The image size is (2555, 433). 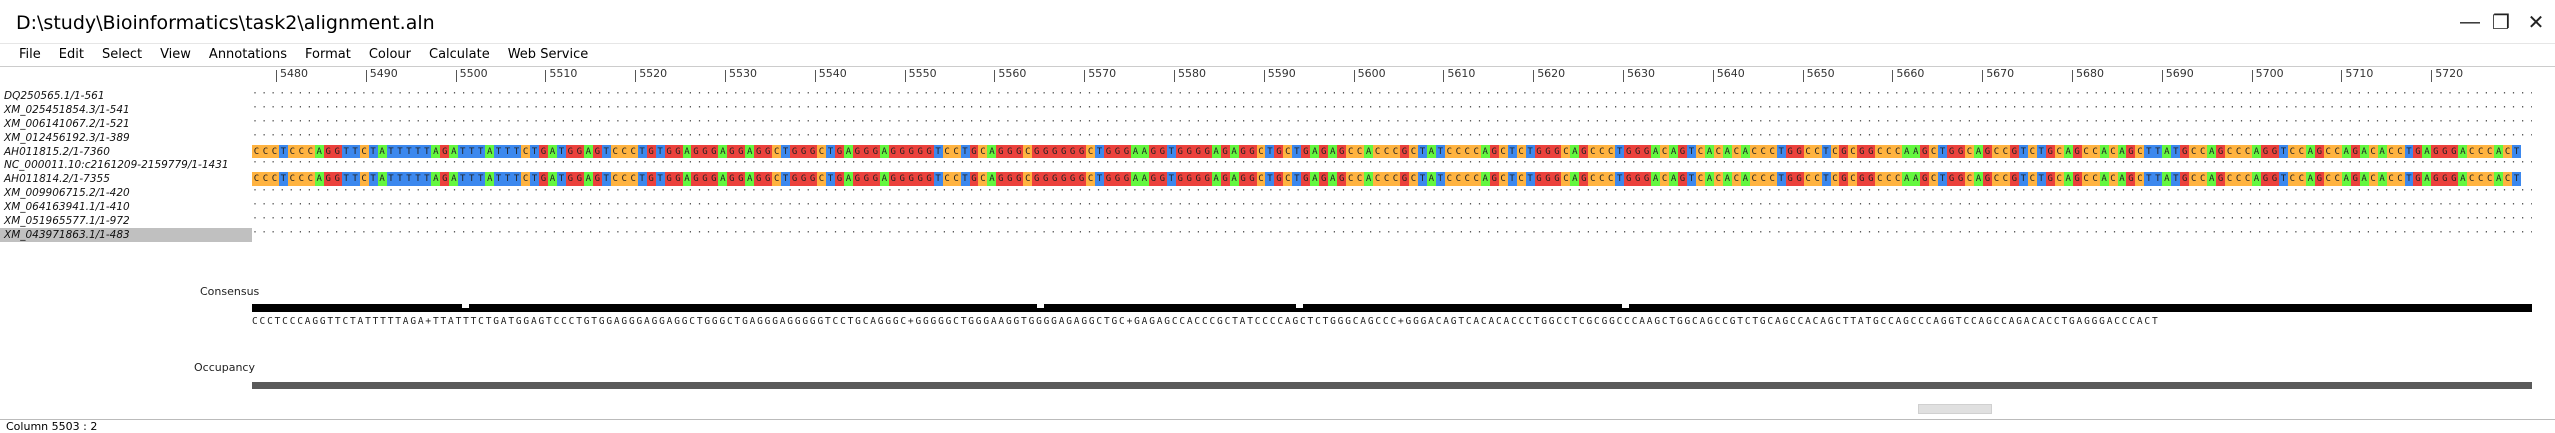 What do you see at coordinates (2536, 22) in the screenshot?
I see `close-icon: ✕` at bounding box center [2536, 22].